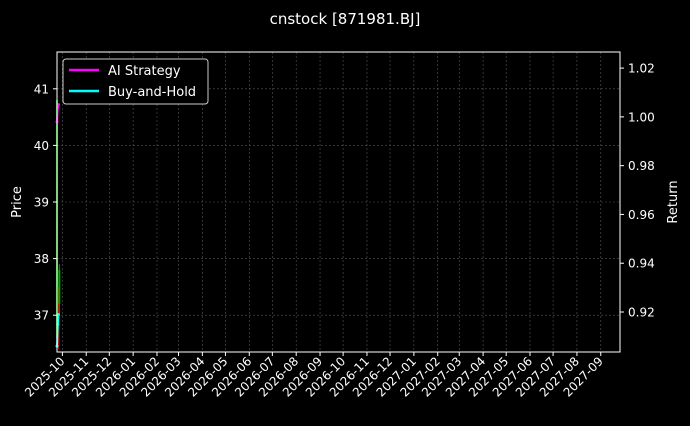 This screenshot has width=690, height=426. I want to click on y-axis-left: 37 38 39 40 41, so click(45, 202).